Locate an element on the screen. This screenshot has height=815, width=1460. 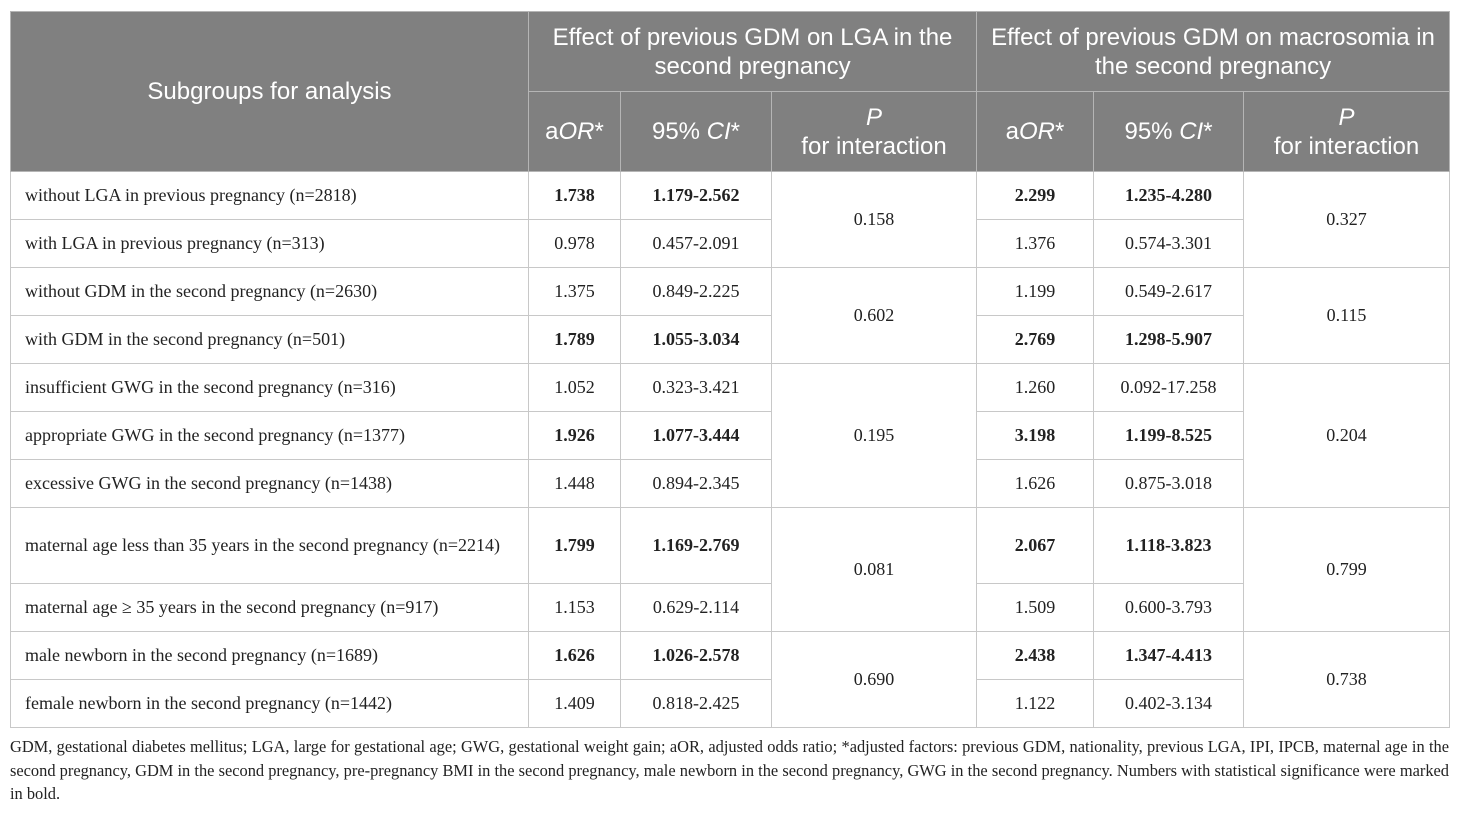
lga-p-interaction: 0.081 is located at coordinates (874, 569).